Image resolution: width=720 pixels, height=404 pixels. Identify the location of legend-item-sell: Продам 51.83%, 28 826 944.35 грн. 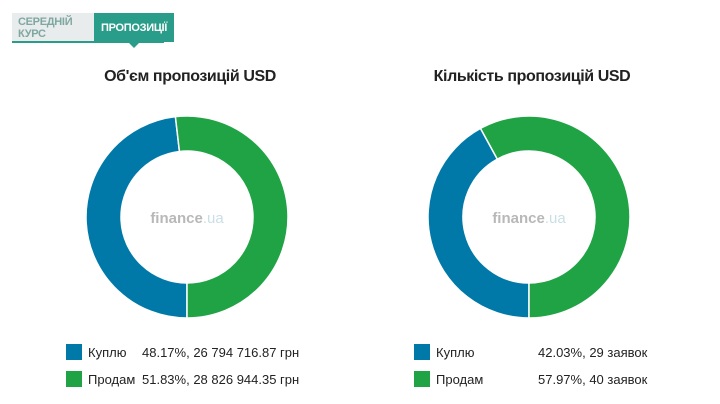
(182, 379).